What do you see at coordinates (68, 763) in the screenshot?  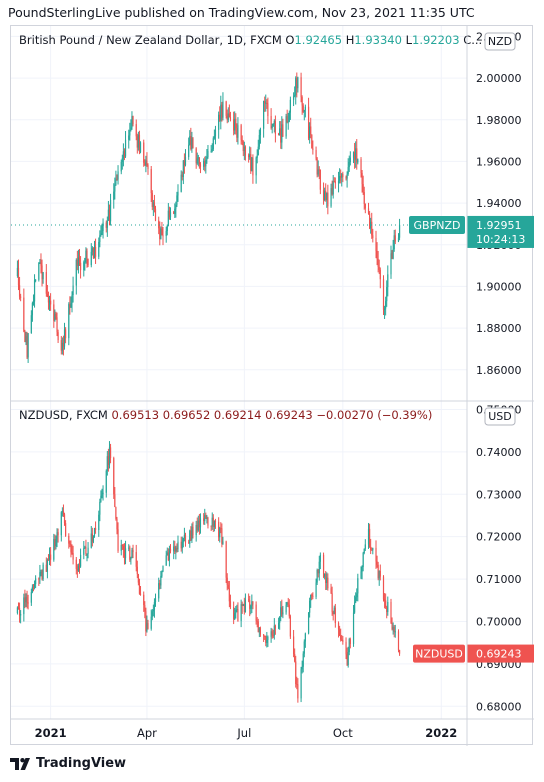 I see `tradingview-logo: TradingView` at bounding box center [68, 763].